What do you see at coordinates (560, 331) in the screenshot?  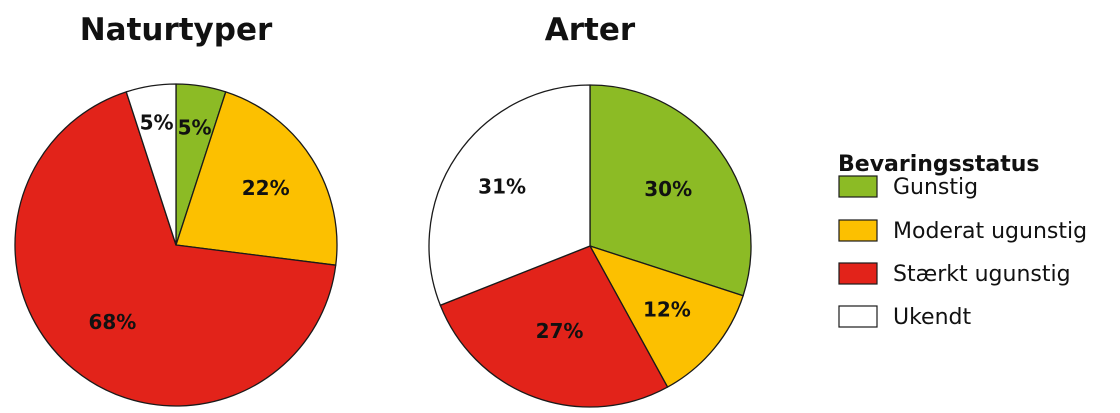 I see `slice-label-arter-staerkt-ugunstig: 27%` at bounding box center [560, 331].